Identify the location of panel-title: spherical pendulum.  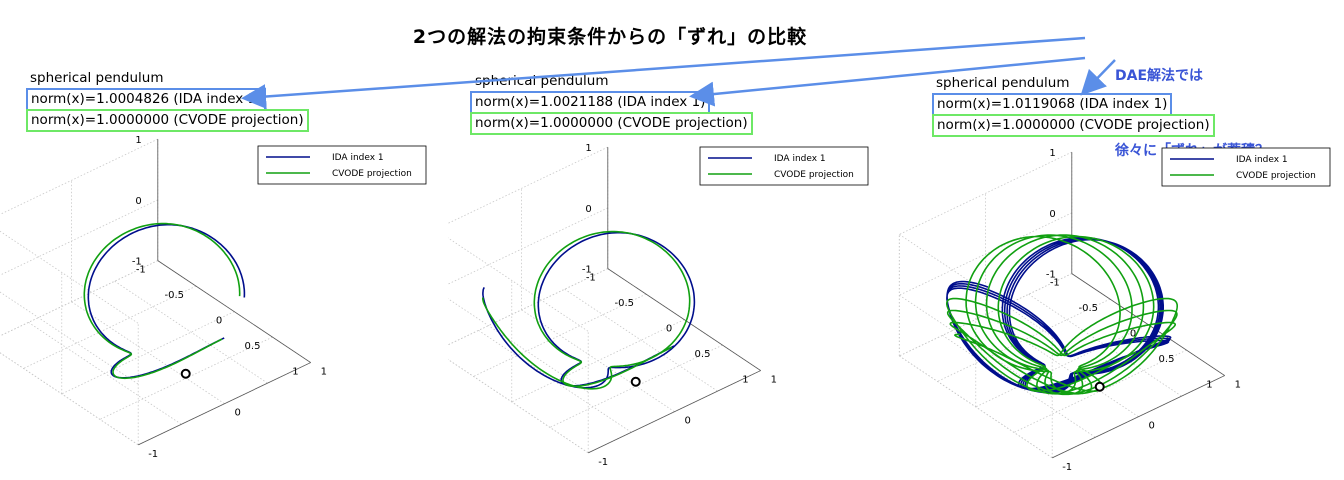
(97, 78).